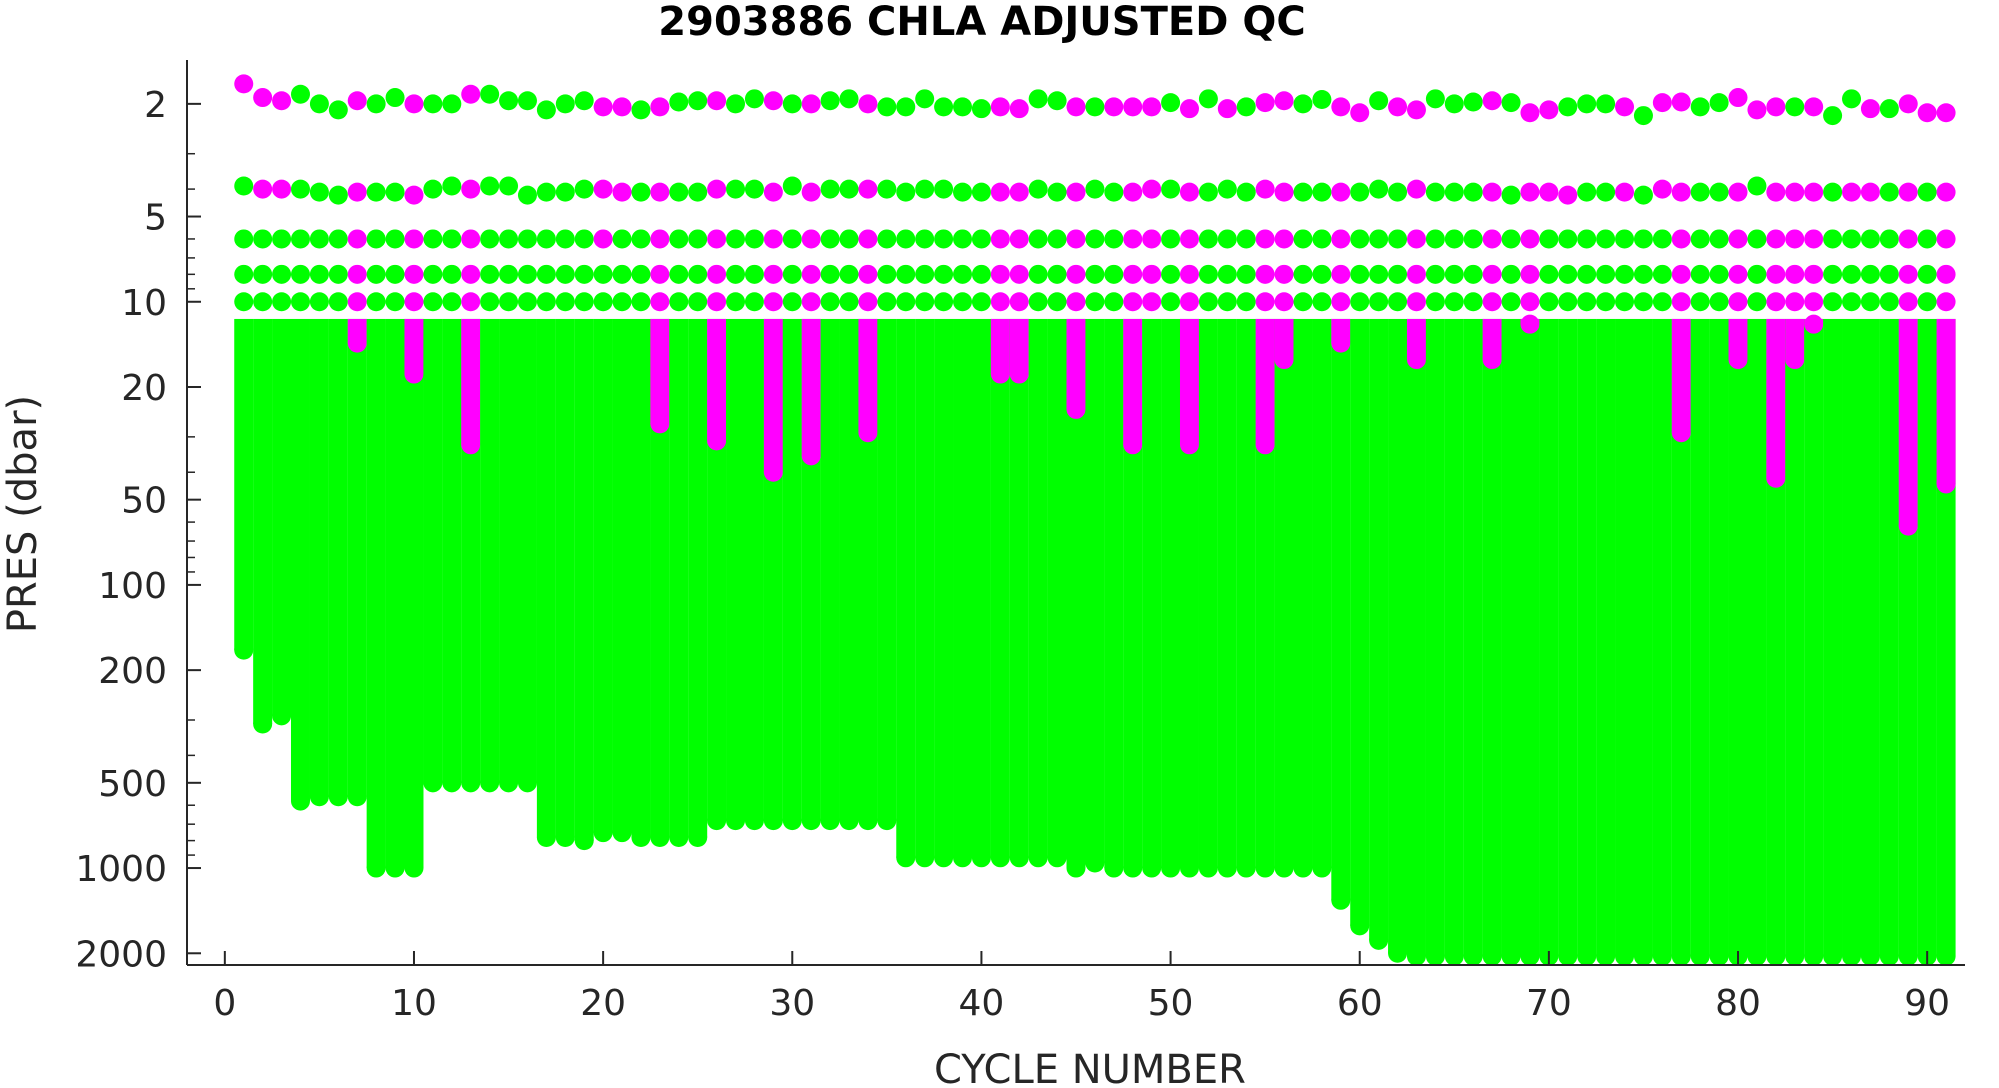  Describe the element at coordinates (144, 388) in the screenshot. I see `y-tick-label: 20` at that location.